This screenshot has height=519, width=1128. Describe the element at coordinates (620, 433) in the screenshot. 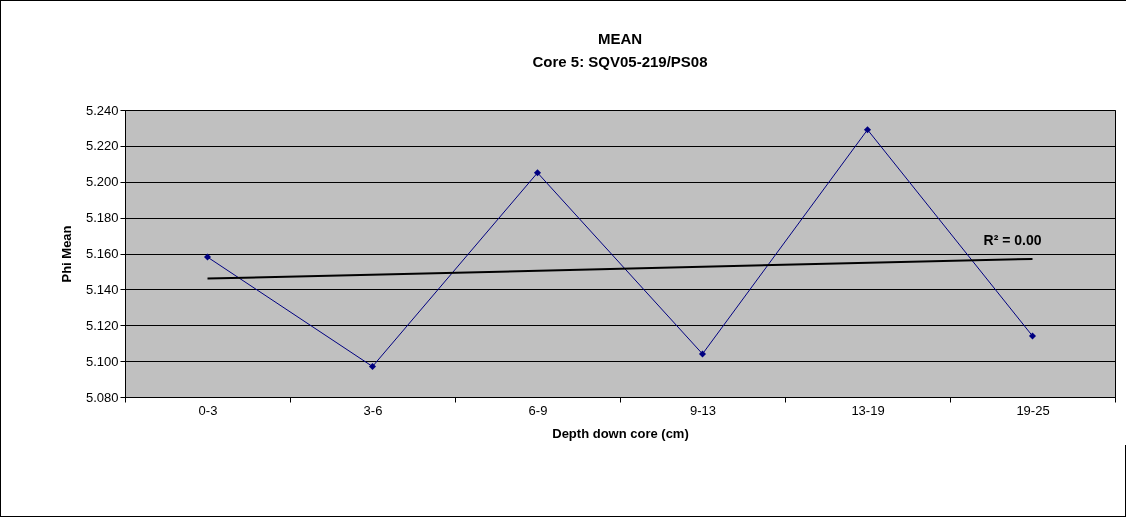

I see `x-axis-title: Depth down core (cm)` at that location.